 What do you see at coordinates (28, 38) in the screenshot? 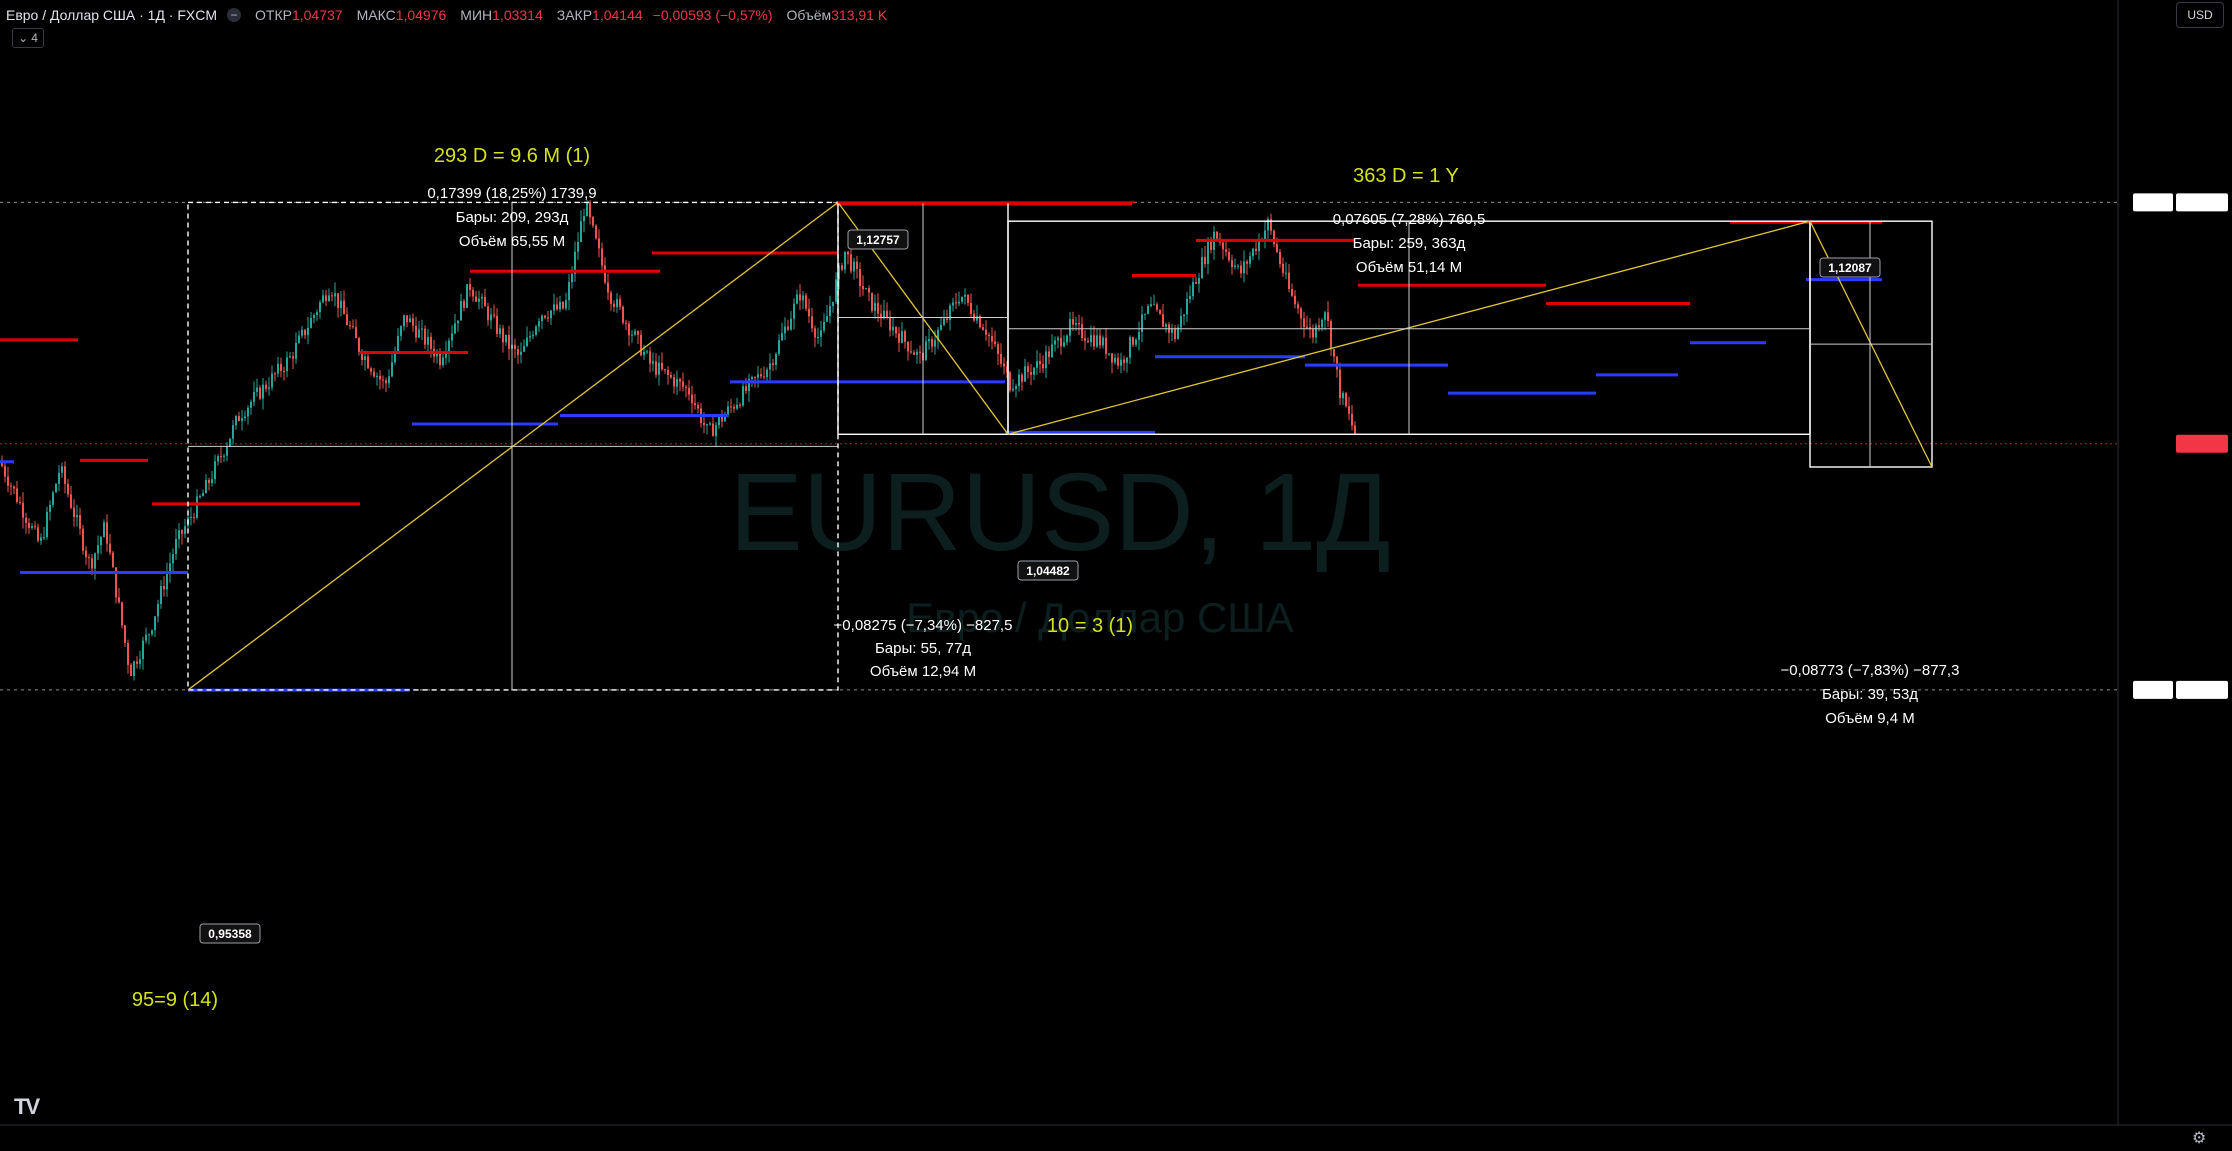
I see `indicators-toggle: ⌄ 4` at bounding box center [28, 38].